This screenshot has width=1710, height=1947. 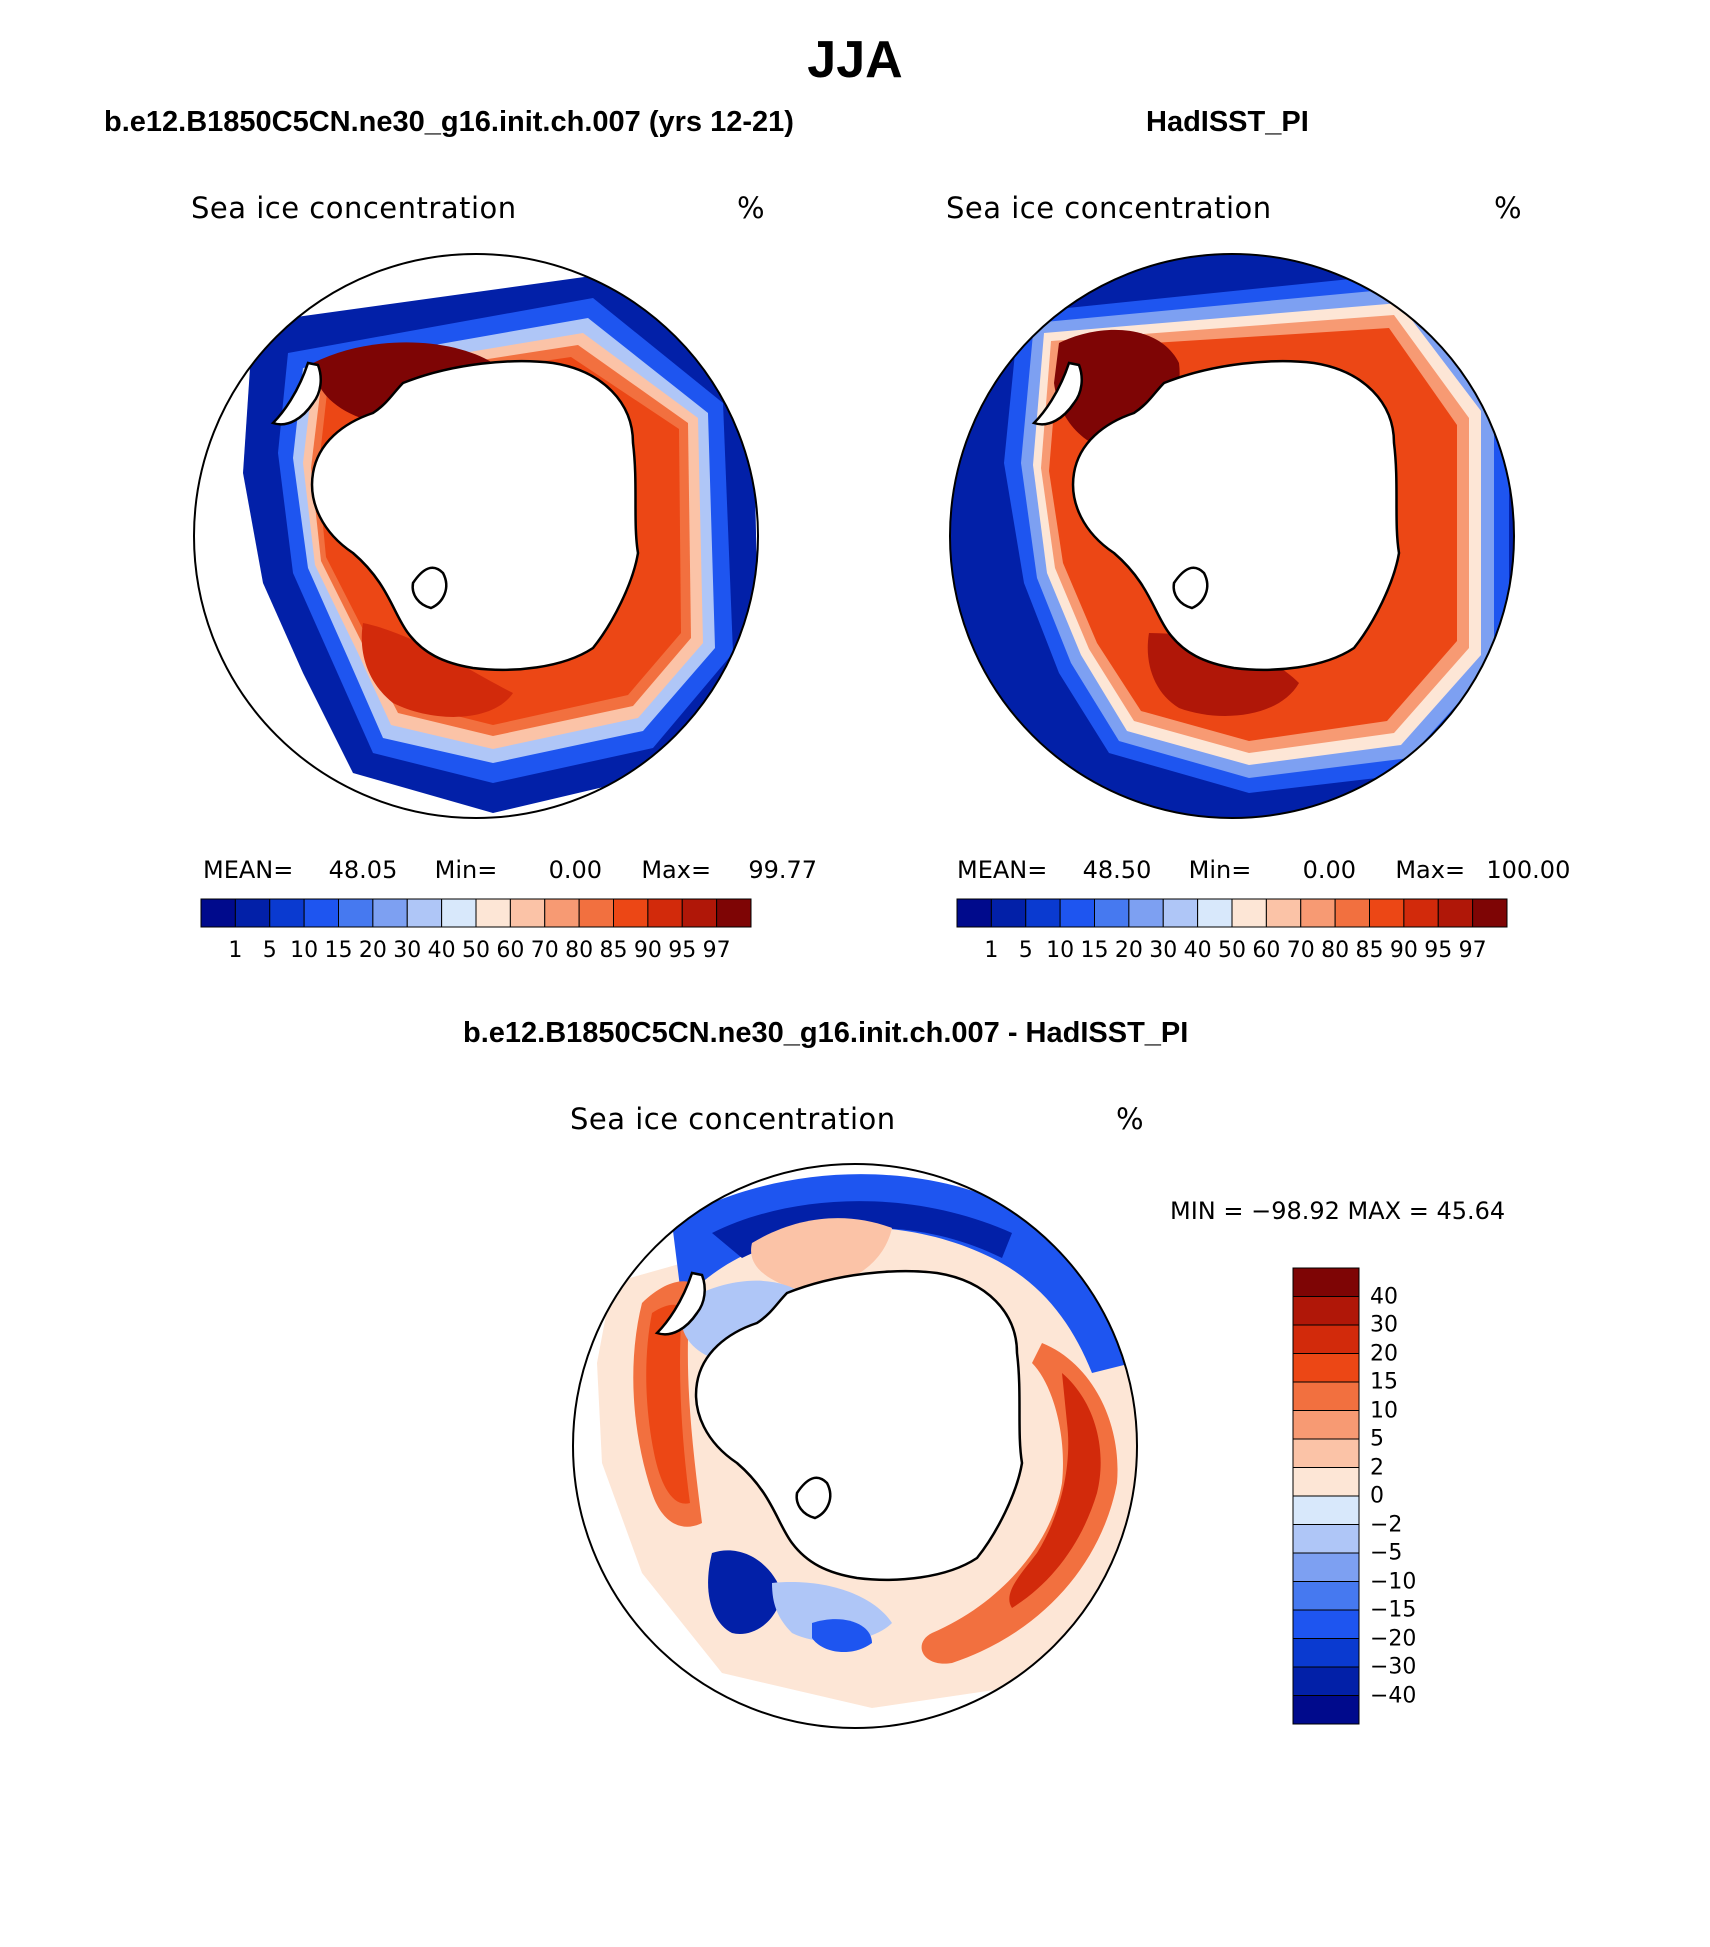 What do you see at coordinates (1163, 950) in the screenshot?
I see `panel2-colorbar-tick-label: 30` at bounding box center [1163, 950].